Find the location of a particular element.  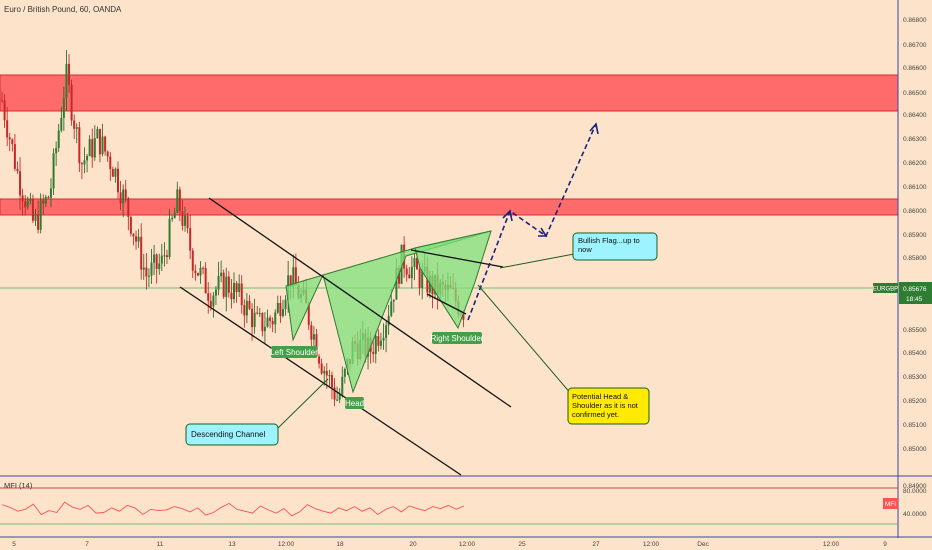

resistance-zone-upper is located at coordinates (449, 93).